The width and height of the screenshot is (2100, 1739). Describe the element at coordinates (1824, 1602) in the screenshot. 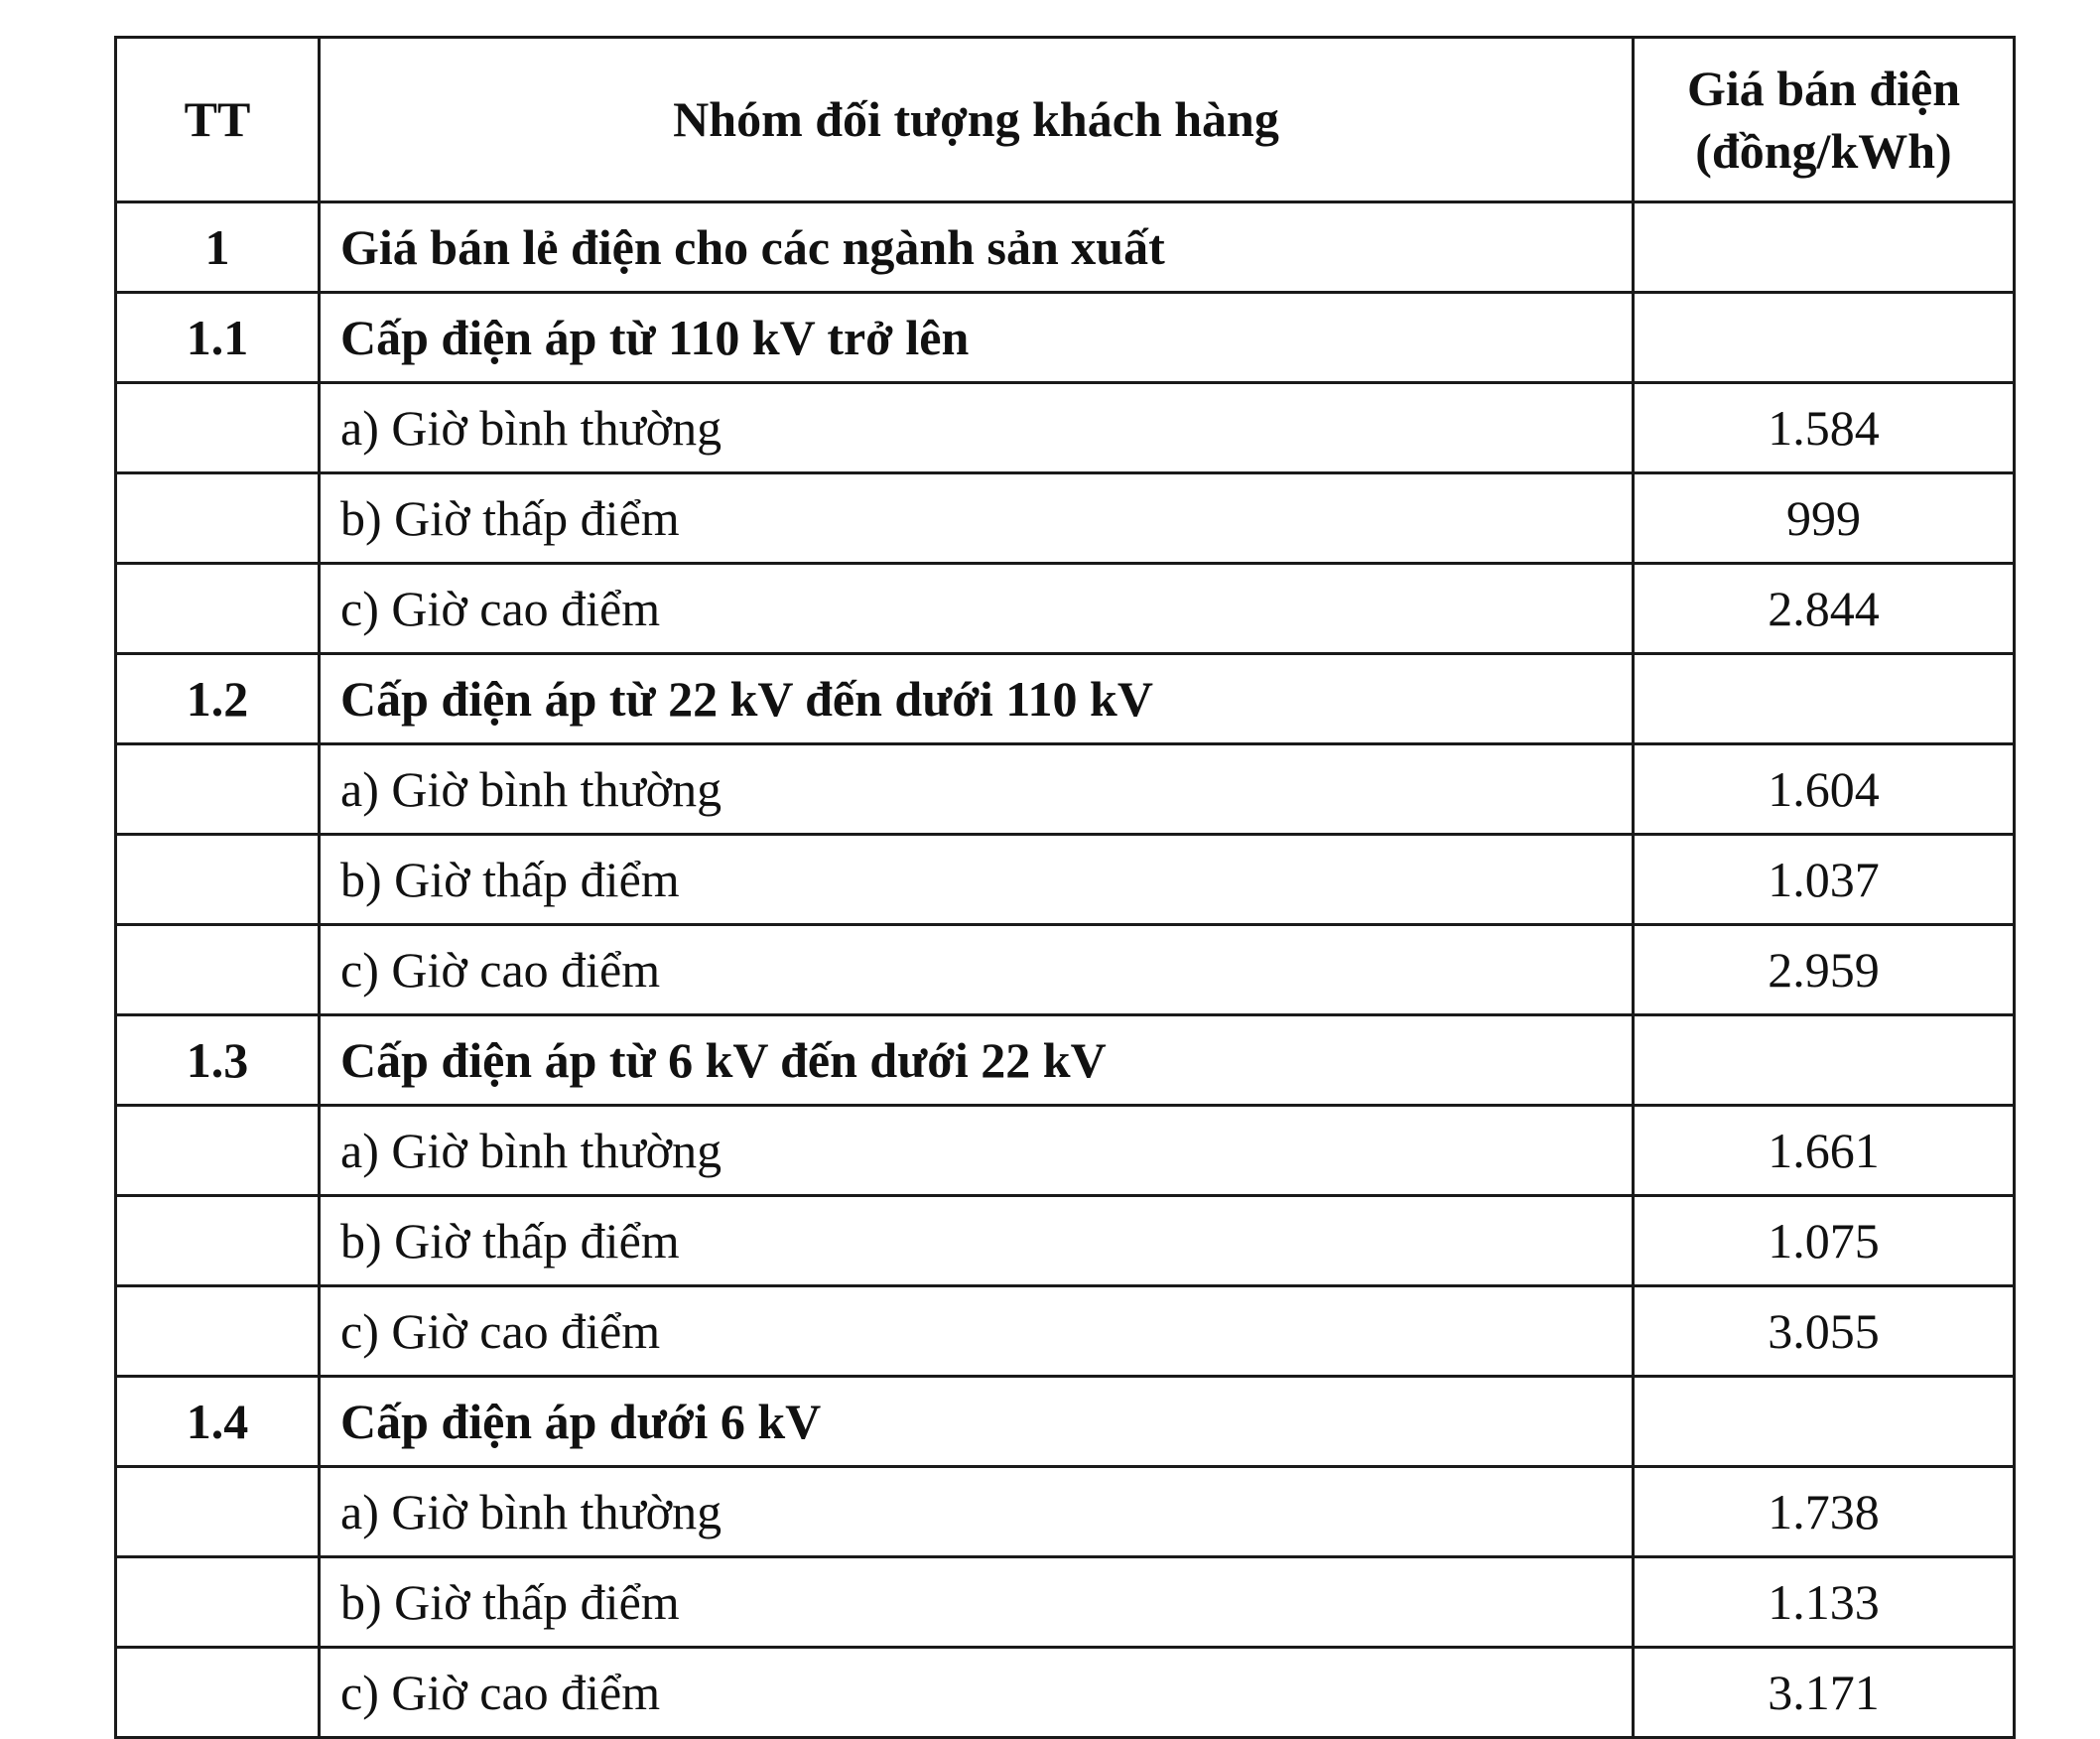

I see `row-price: 1.133` at that location.